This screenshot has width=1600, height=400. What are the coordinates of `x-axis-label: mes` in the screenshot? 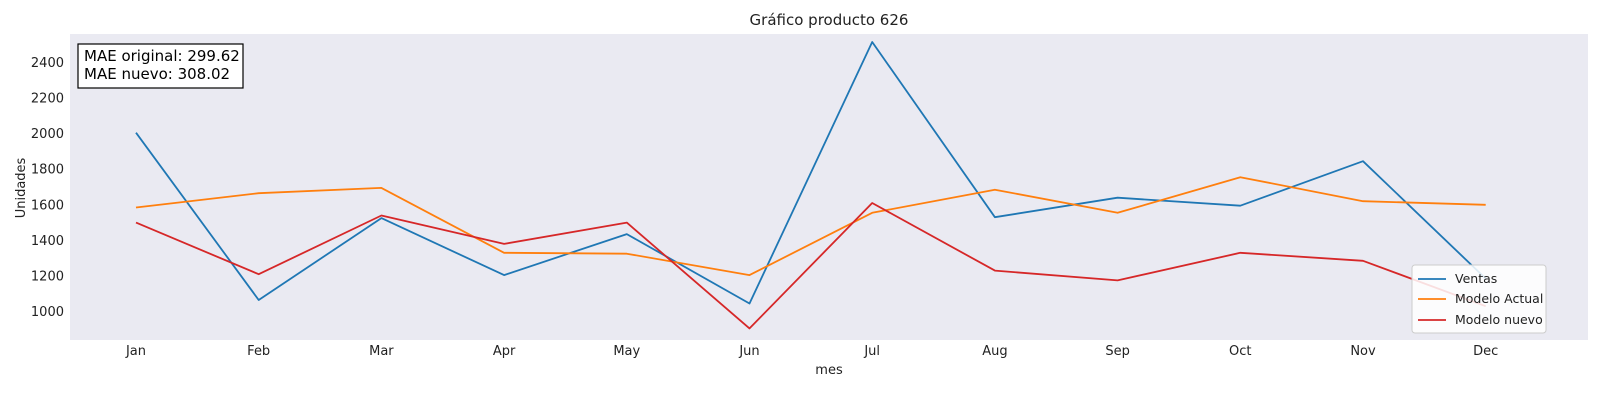 It's located at (829, 370).